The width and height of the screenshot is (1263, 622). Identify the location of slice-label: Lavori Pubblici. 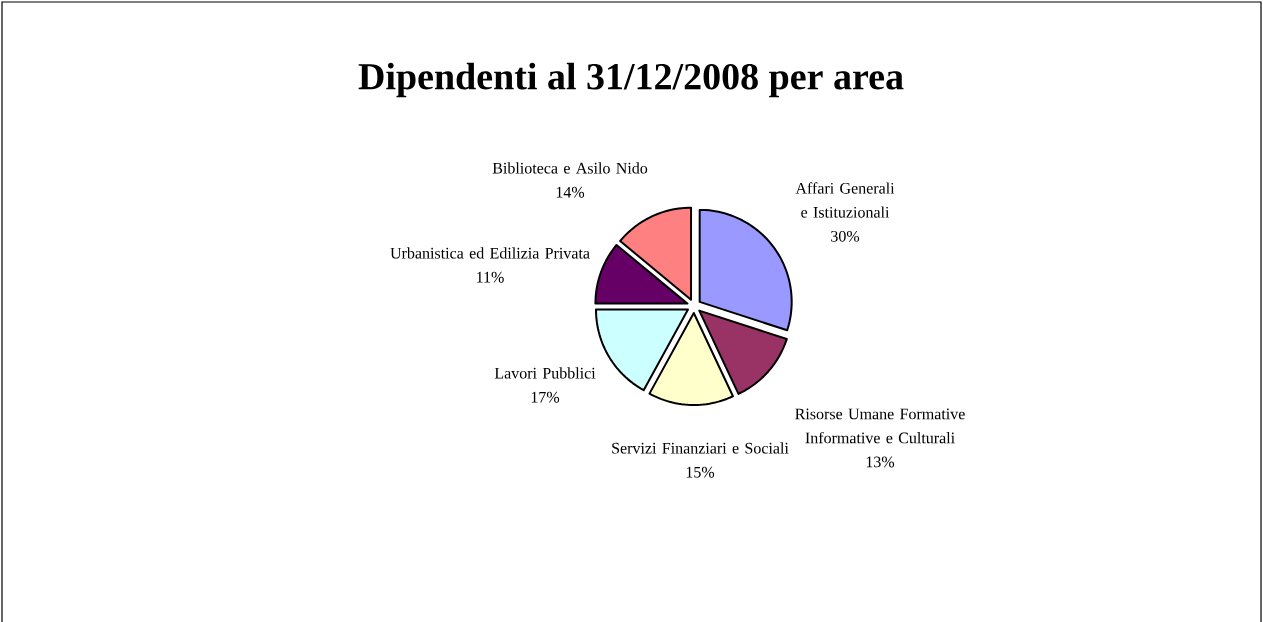
(545, 373).